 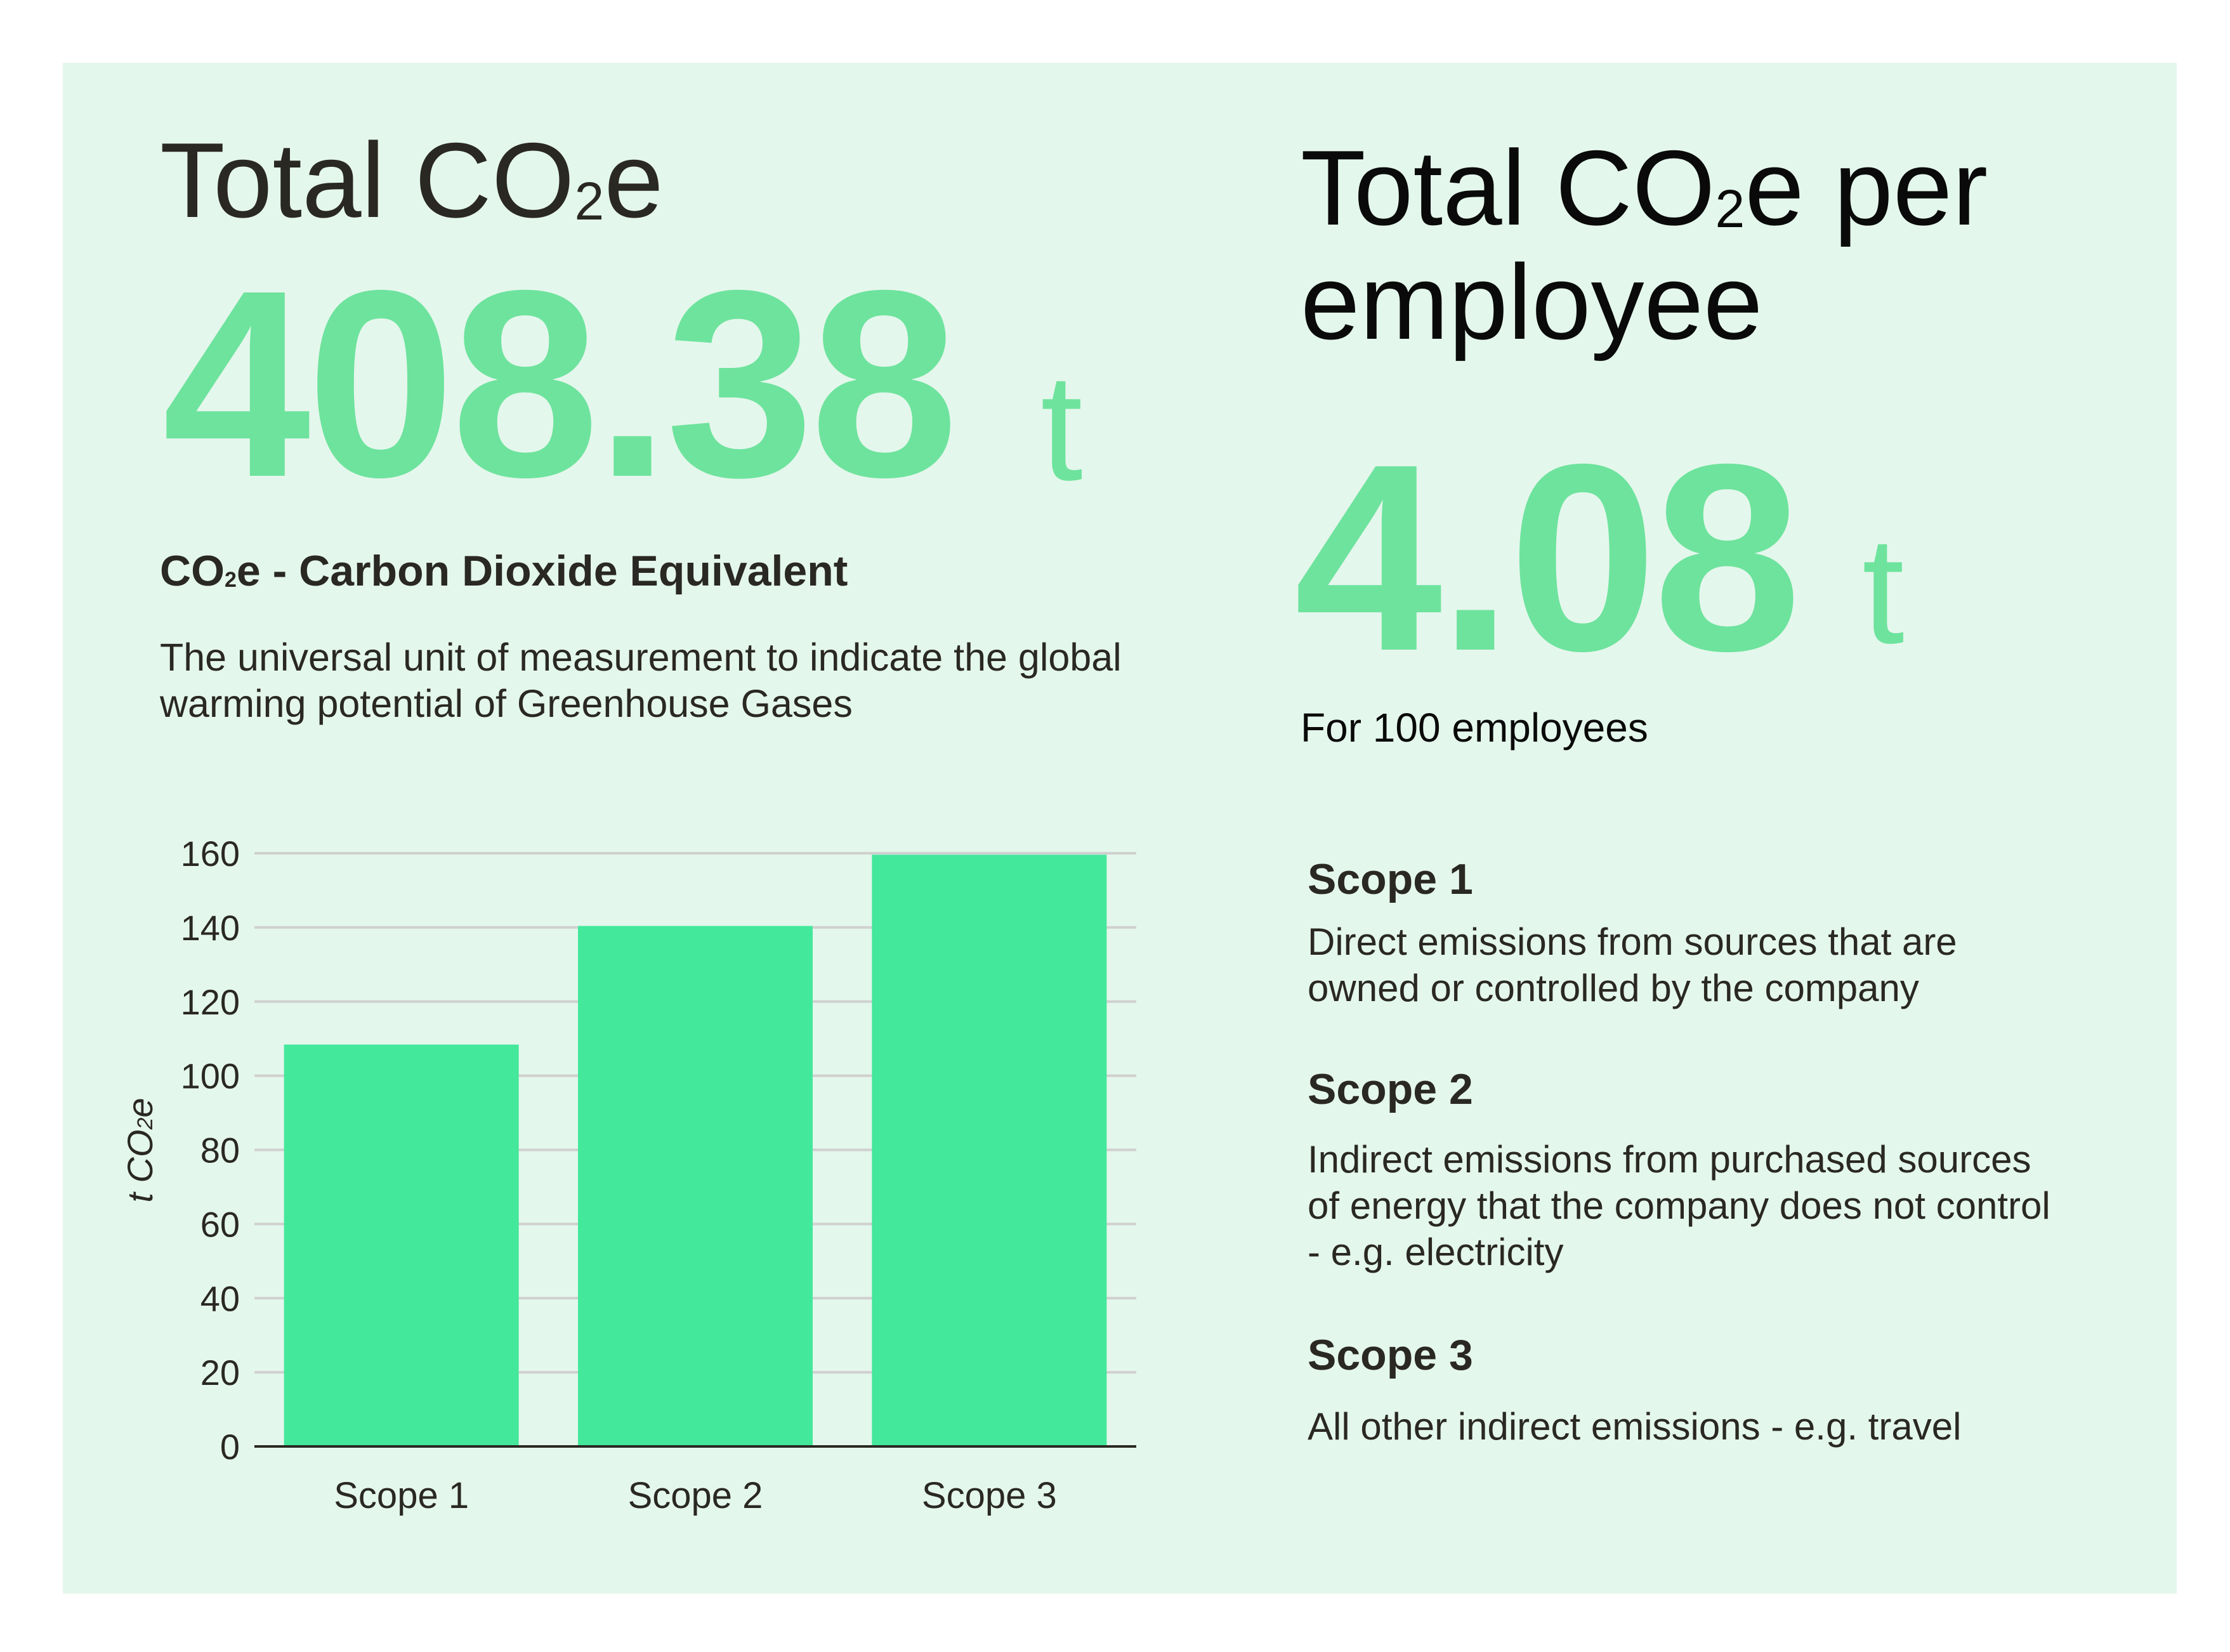 What do you see at coordinates (220, 1373) in the screenshot?
I see `y-tick-label: 20` at bounding box center [220, 1373].